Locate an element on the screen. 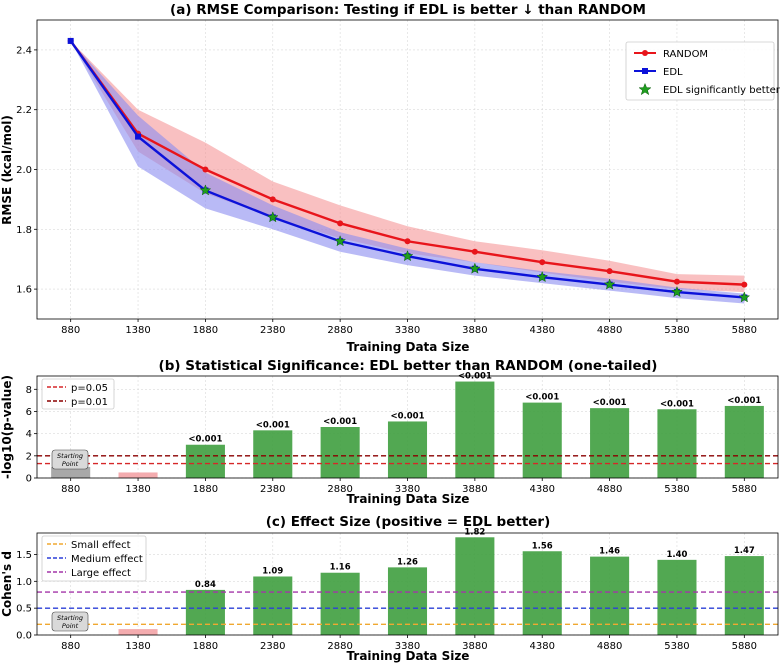  legend-star-icon is located at coordinates (645, 89).